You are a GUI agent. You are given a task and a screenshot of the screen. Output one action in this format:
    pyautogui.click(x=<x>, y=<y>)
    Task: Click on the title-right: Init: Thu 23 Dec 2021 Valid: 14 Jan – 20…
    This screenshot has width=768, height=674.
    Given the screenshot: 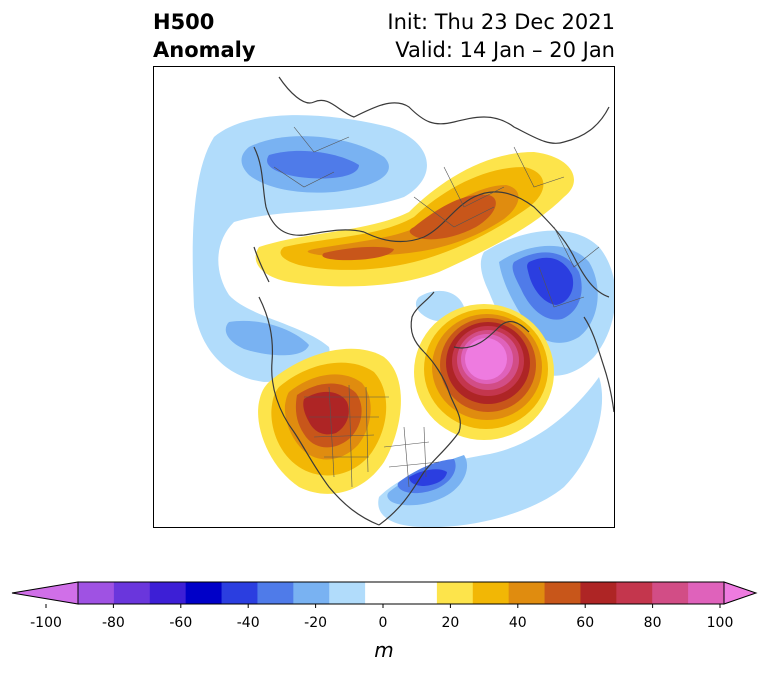 What is the action you would take?
    pyautogui.click(x=501, y=36)
    